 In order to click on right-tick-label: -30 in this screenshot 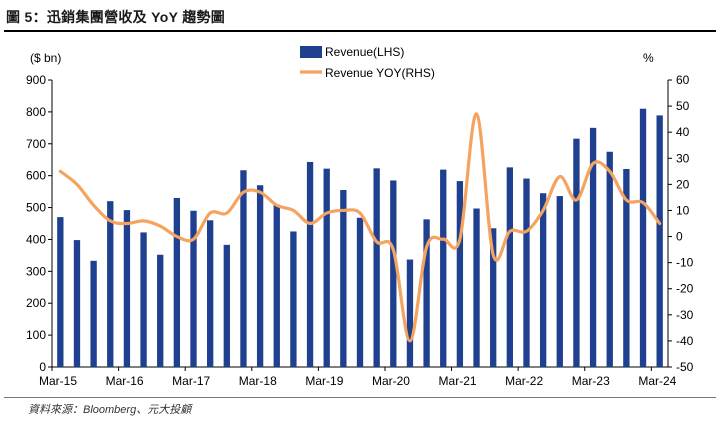, I will do `click(685, 315)`.